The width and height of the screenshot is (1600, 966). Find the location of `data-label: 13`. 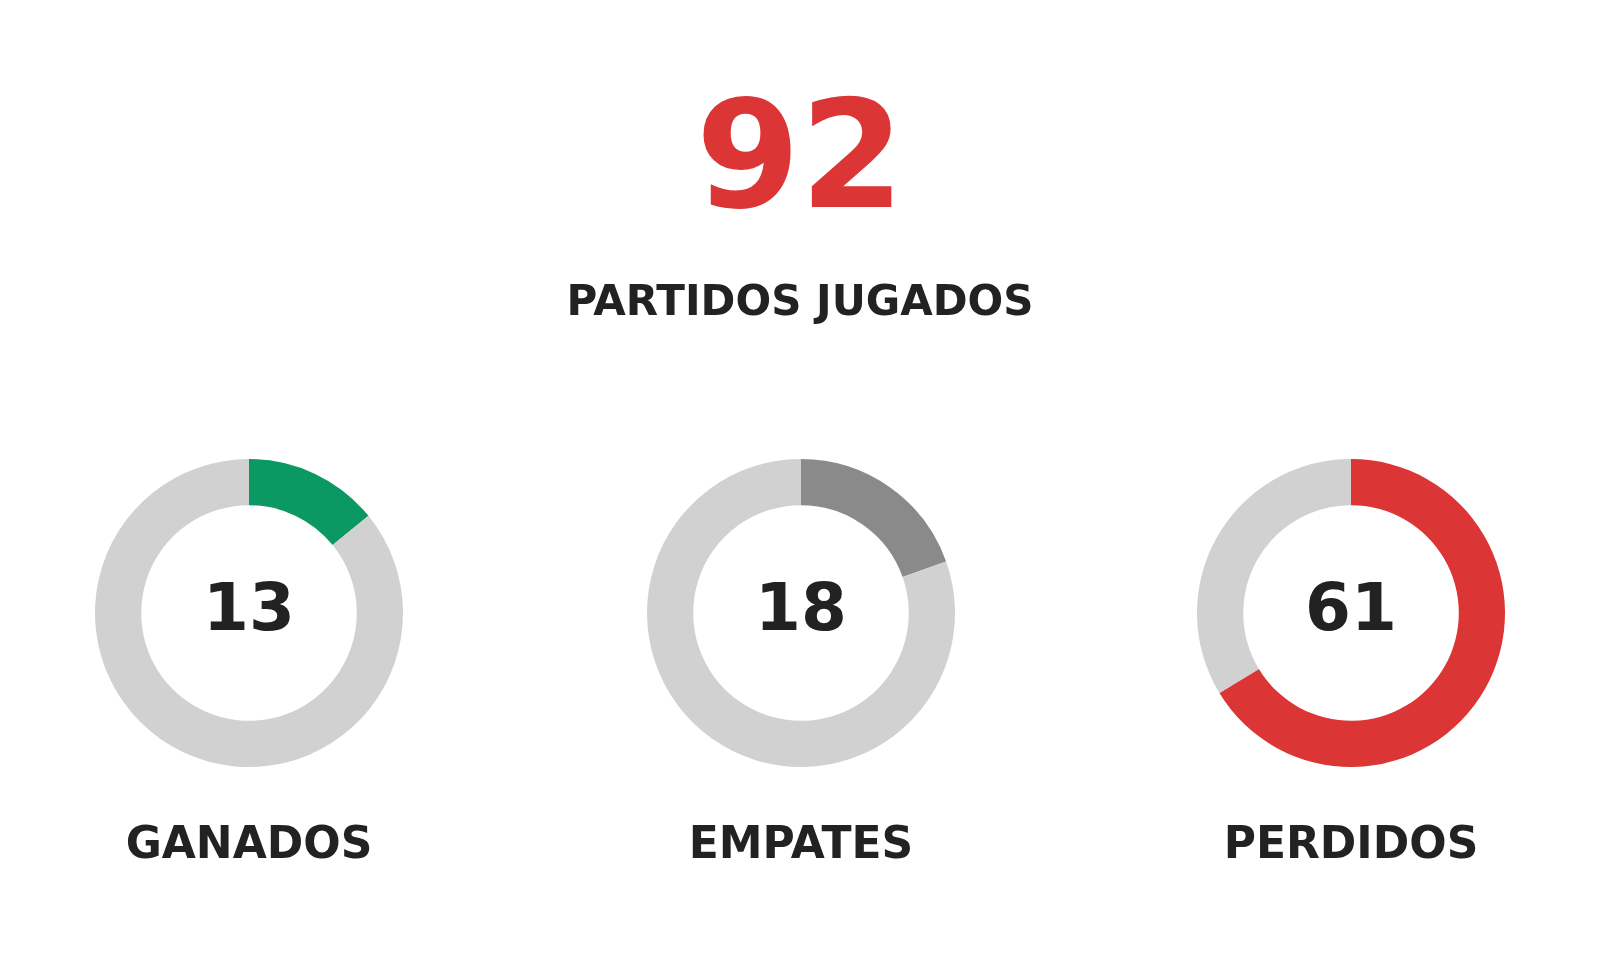

data-label: 13 is located at coordinates (249, 608).